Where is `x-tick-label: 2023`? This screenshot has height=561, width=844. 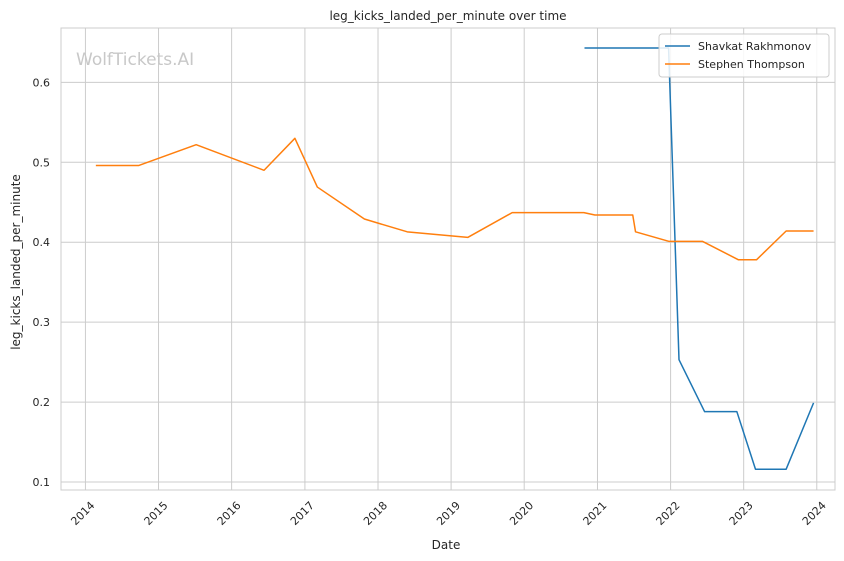 x-tick-label: 2023 is located at coordinates (741, 513).